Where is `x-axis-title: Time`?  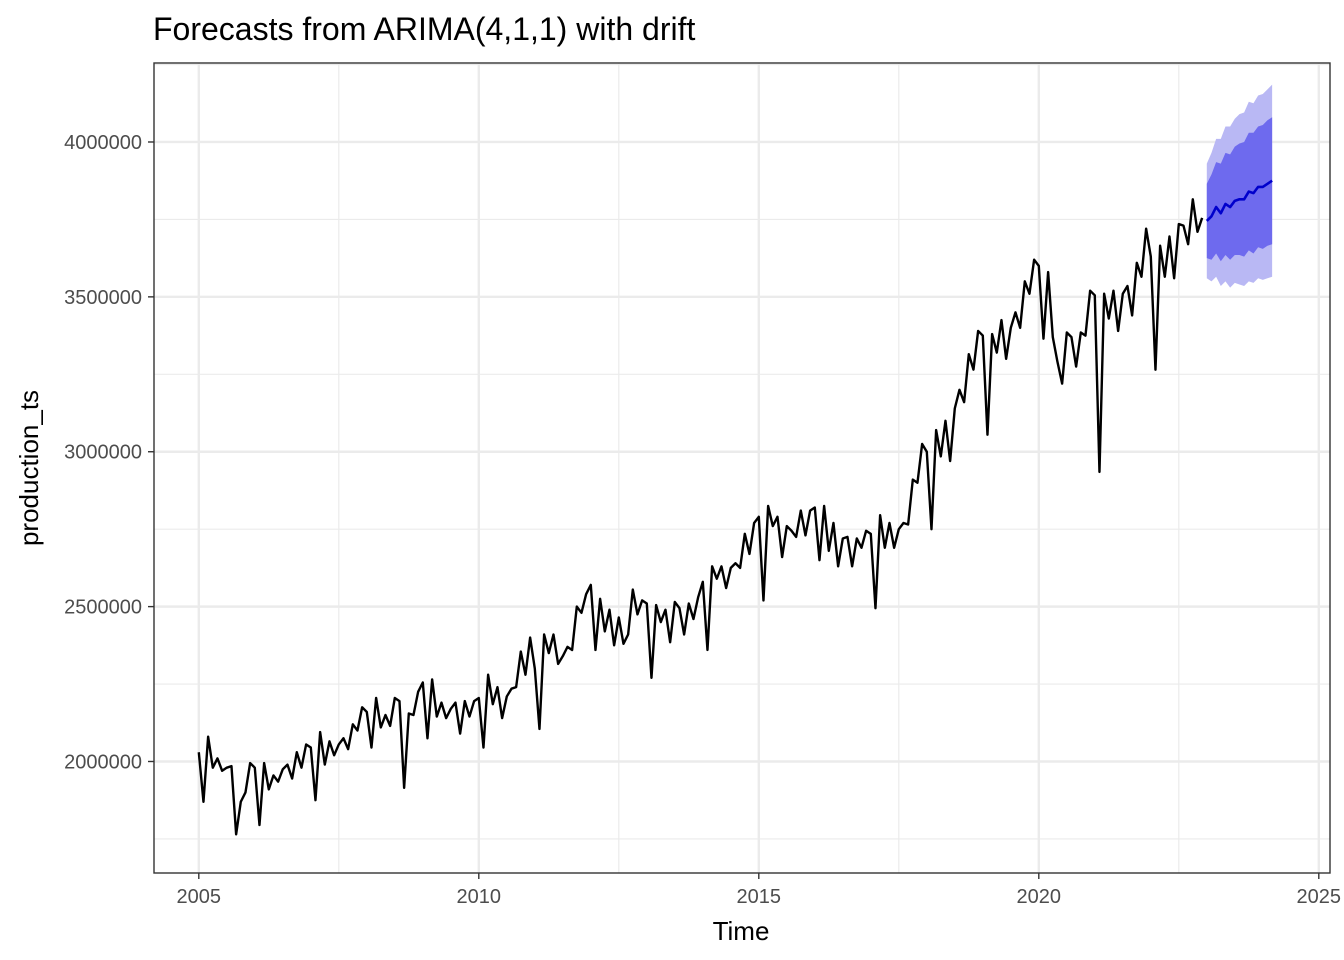
x-axis-title: Time is located at coordinates (741, 931).